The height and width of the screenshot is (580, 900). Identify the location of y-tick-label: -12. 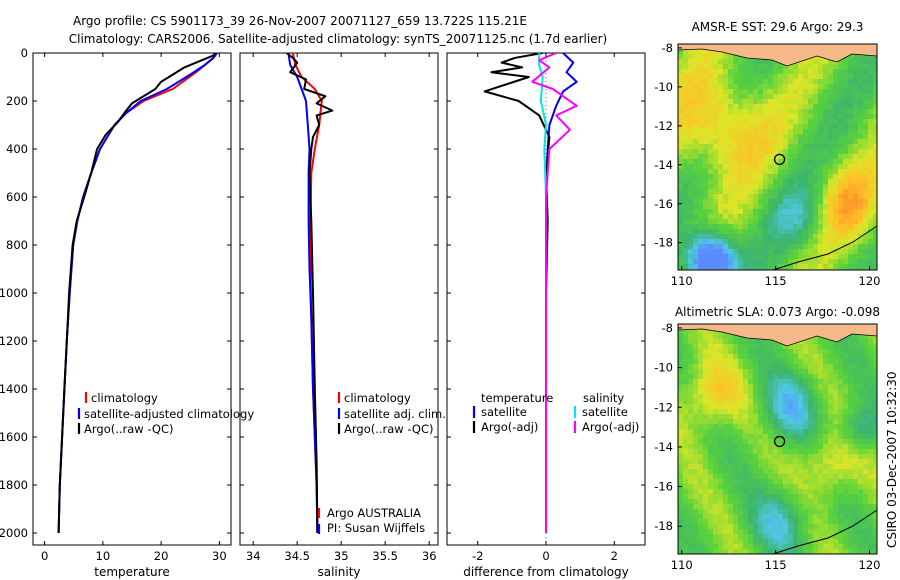
(663, 126).